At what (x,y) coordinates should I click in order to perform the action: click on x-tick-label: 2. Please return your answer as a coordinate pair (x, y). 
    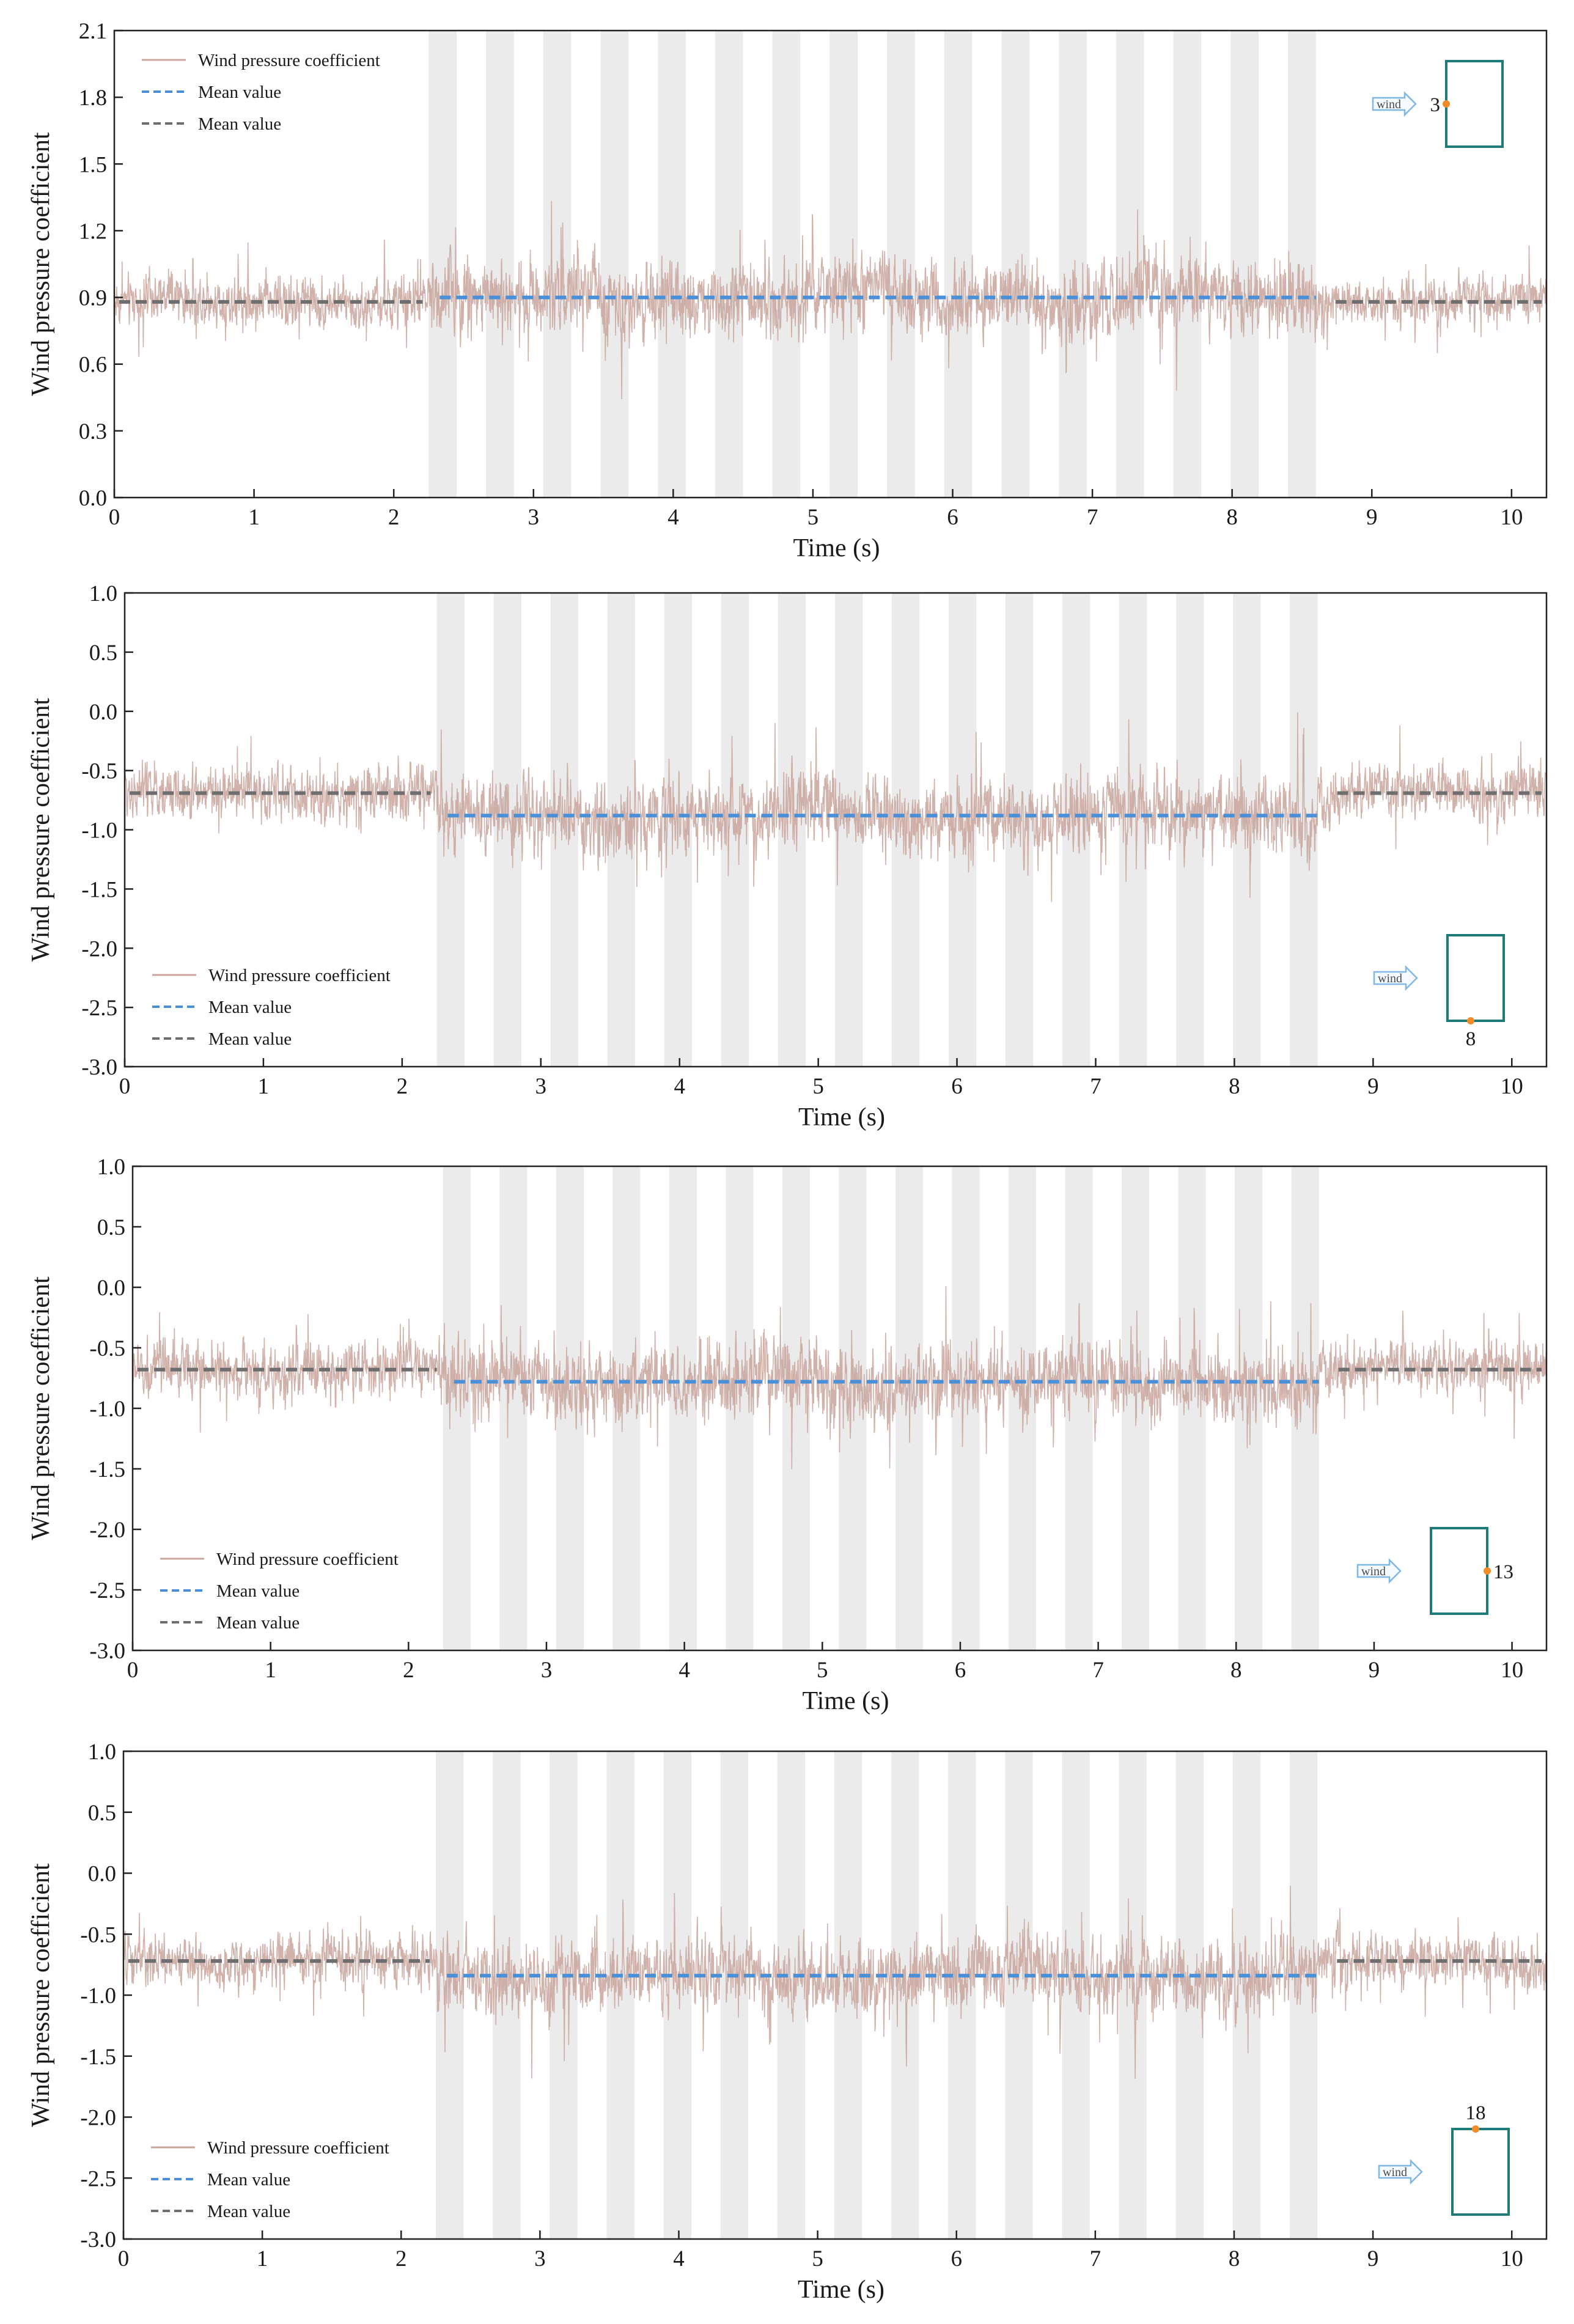
    Looking at the image, I should click on (408, 1670).